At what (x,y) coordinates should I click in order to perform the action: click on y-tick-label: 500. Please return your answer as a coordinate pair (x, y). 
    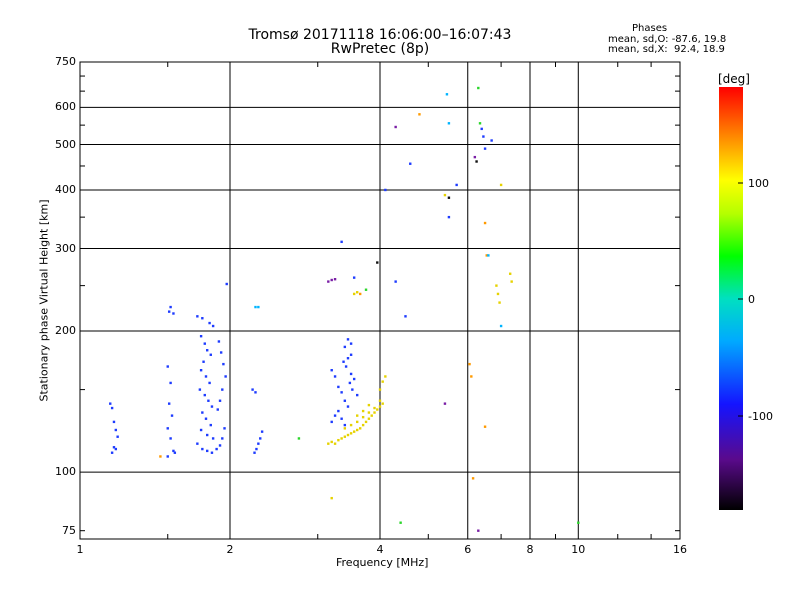
    Looking at the image, I should click on (65, 144).